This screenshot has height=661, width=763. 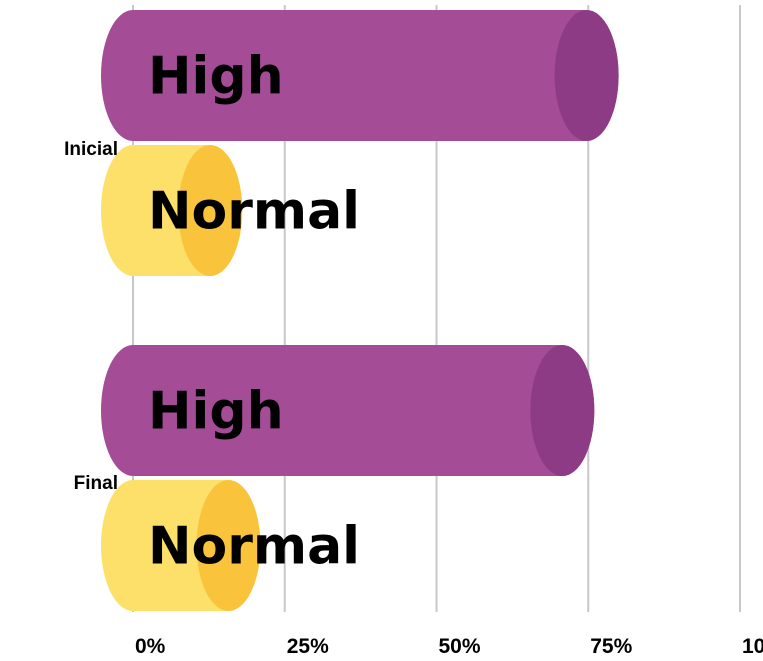 I want to click on x-tick-label: 25%, so click(x=308, y=646).